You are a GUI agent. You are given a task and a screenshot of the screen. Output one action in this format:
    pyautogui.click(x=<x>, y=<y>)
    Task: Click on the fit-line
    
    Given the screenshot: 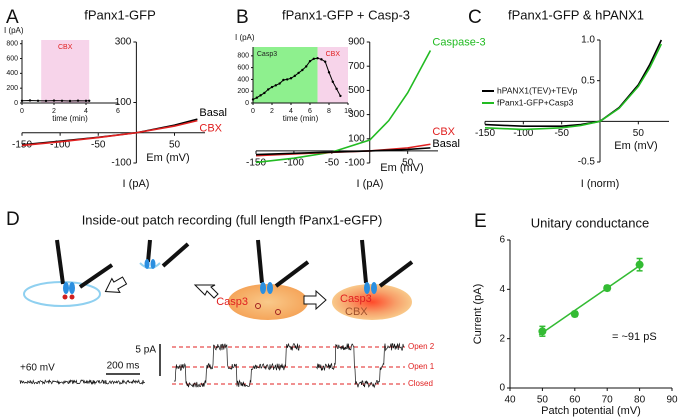 What is the action you would take?
    pyautogui.click(x=591, y=299)
    